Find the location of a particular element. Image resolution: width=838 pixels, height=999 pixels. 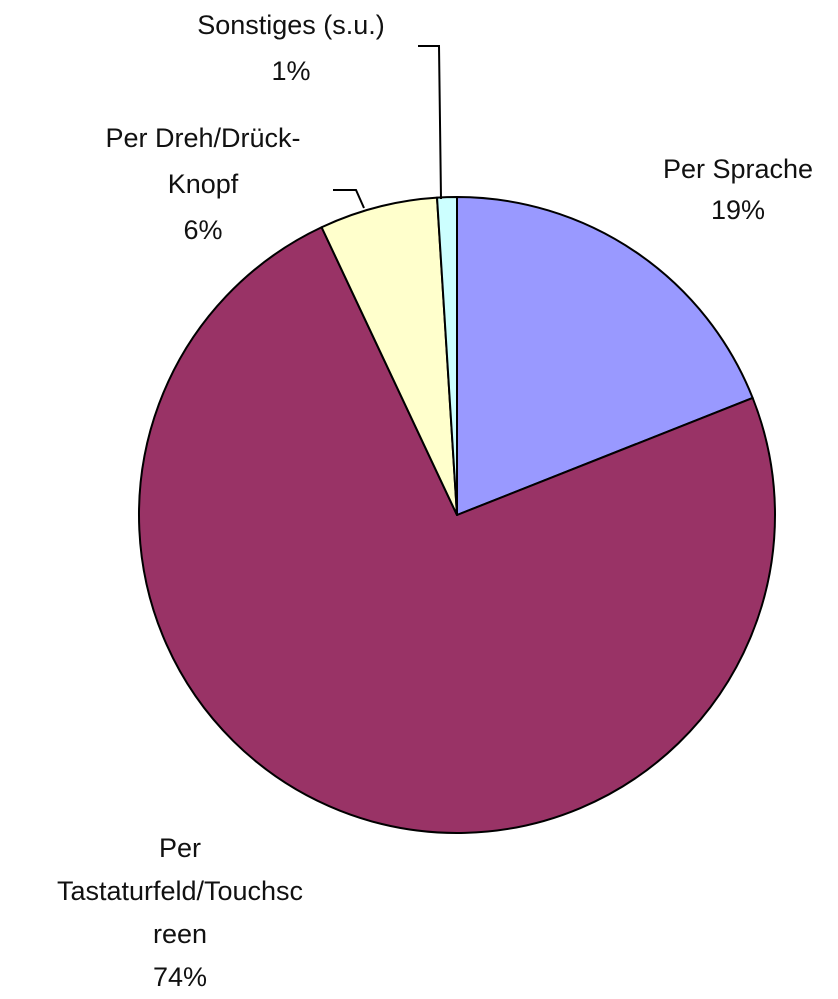

slice-label-per-dreh-druck-knopf: Per Dreh/Drück- Knopf 6% is located at coordinates (202, 184).